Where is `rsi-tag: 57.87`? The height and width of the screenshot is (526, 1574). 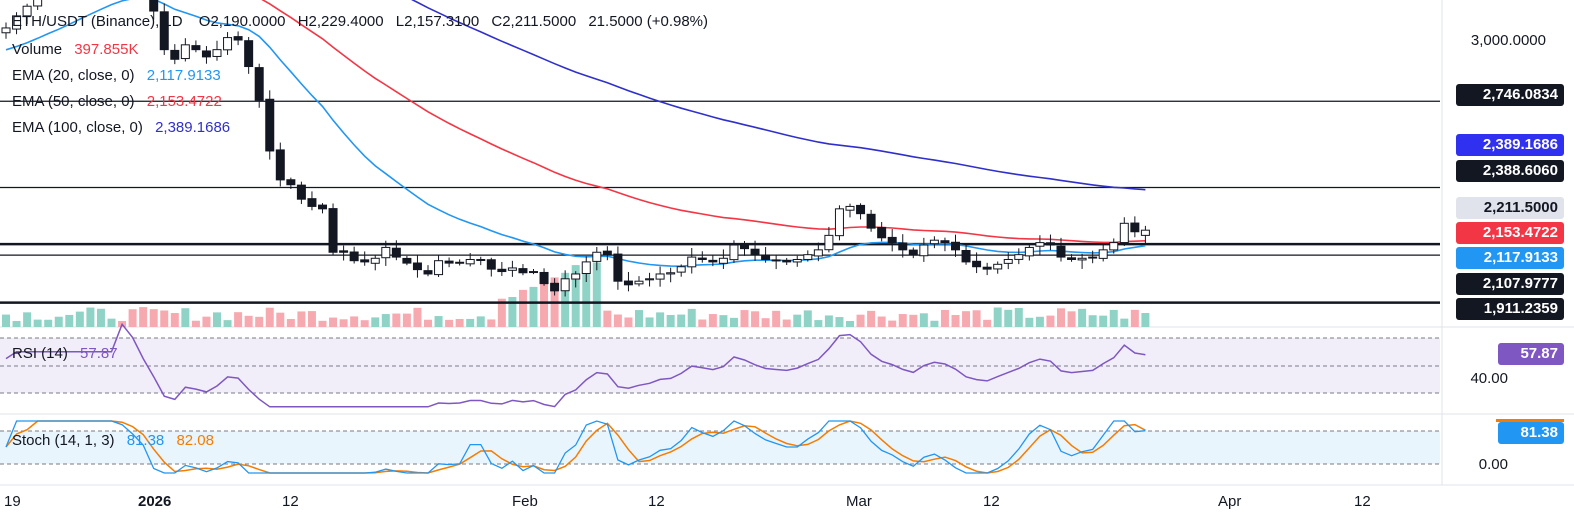 rsi-tag: 57.87 is located at coordinates (1531, 354).